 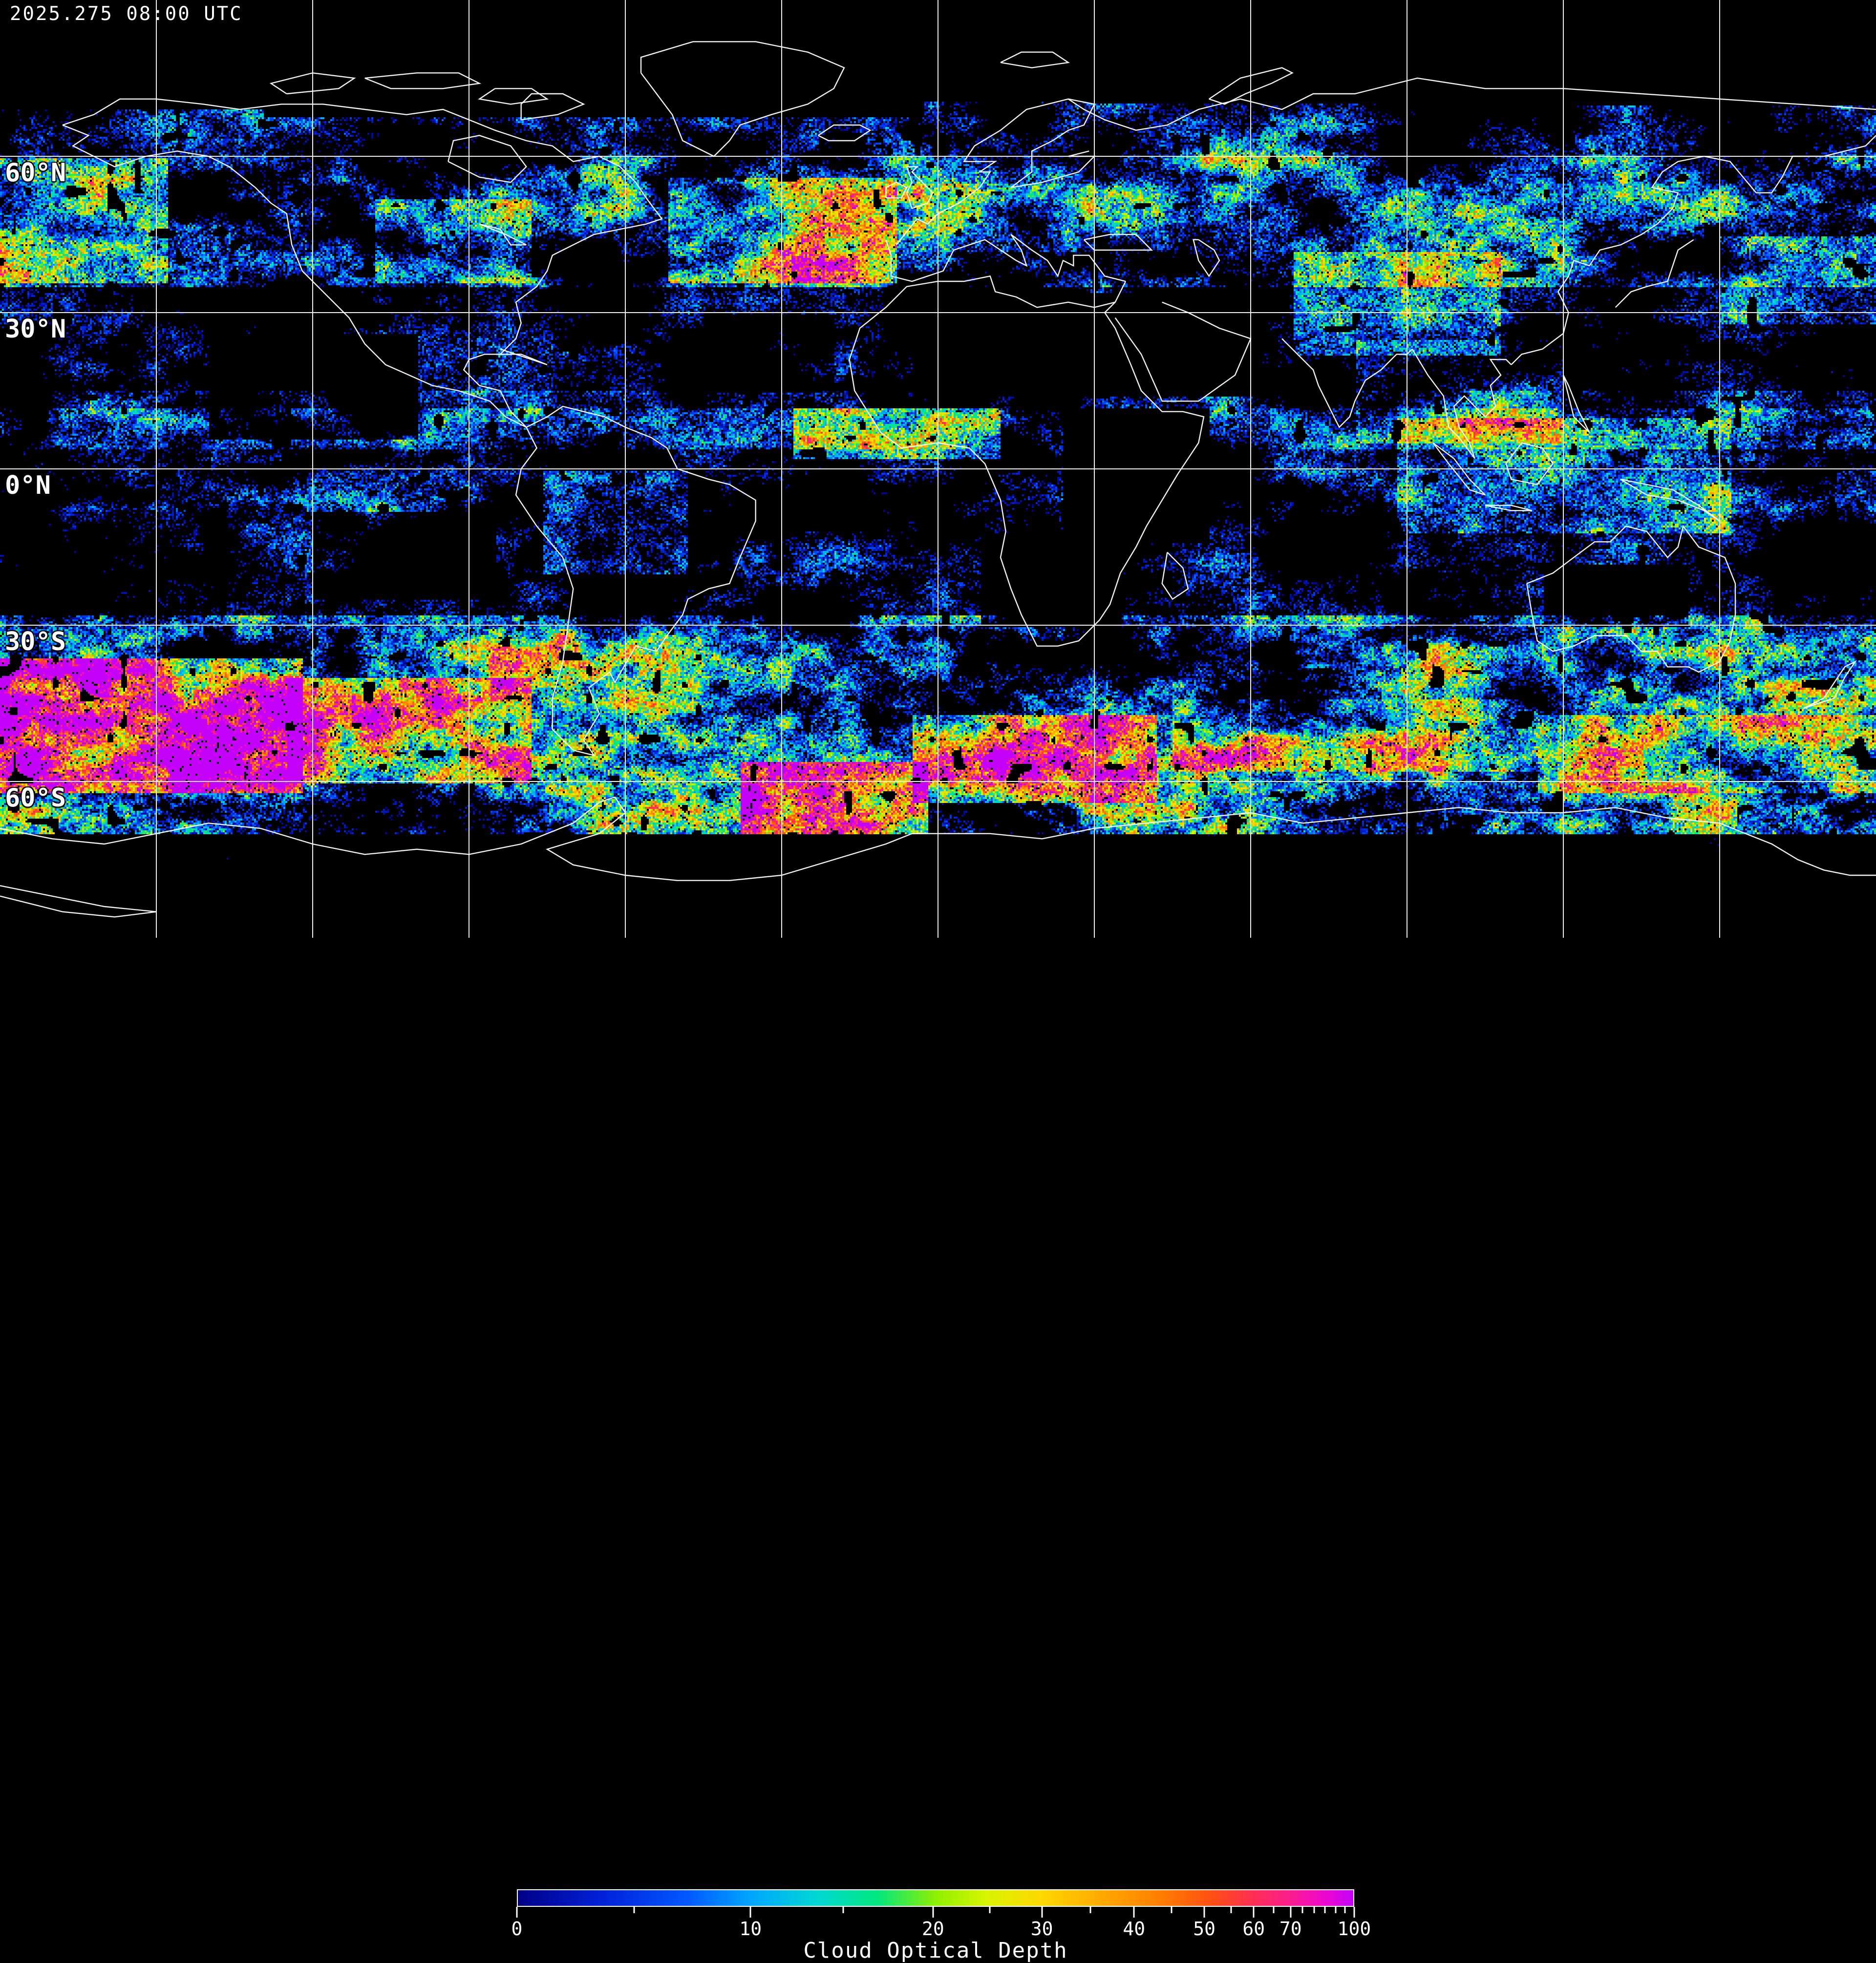 I want to click on colorbar-tick-label: 70, so click(x=1290, y=1929).